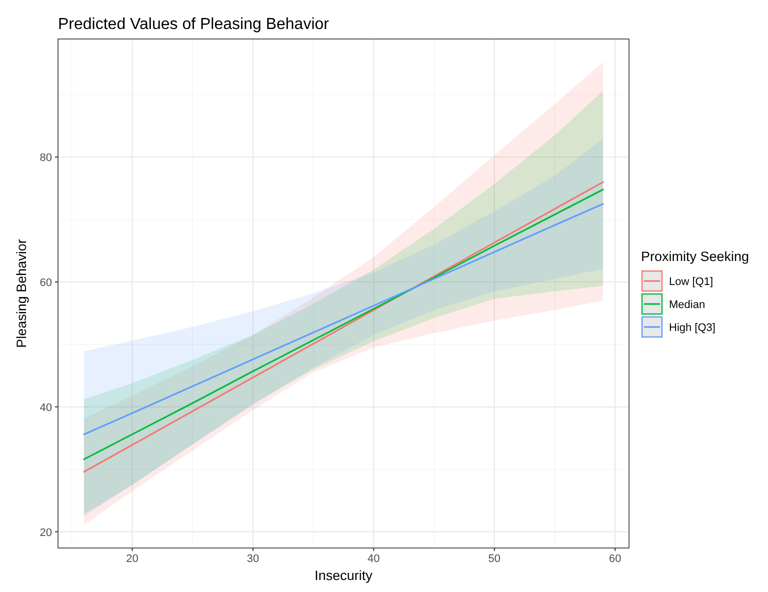 The image size is (768, 592). I want to click on x-tick-label: 50, so click(494, 559).